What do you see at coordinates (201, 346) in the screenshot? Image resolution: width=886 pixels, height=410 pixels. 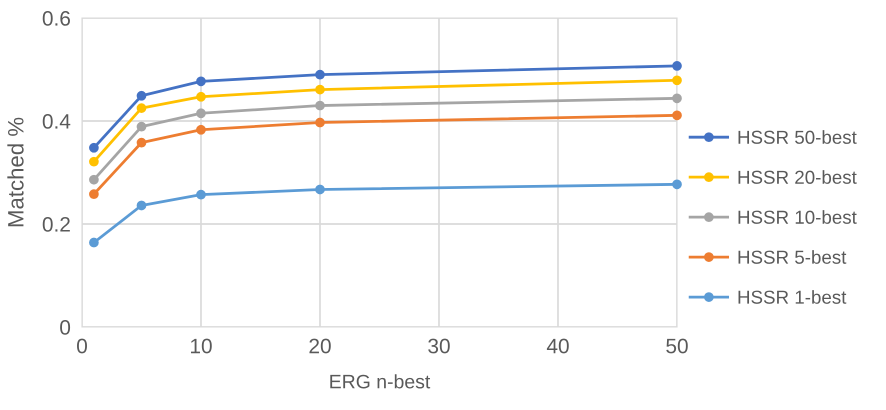 I see `x-tick-label: 10` at bounding box center [201, 346].